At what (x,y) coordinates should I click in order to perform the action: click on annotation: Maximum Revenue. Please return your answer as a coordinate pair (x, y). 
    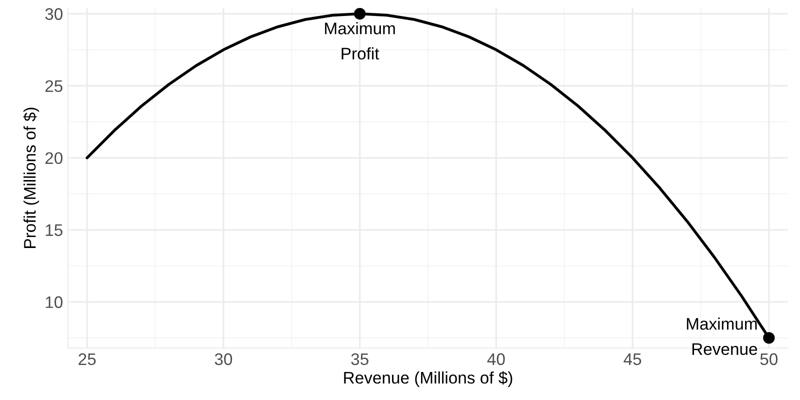
    Looking at the image, I should click on (722, 336).